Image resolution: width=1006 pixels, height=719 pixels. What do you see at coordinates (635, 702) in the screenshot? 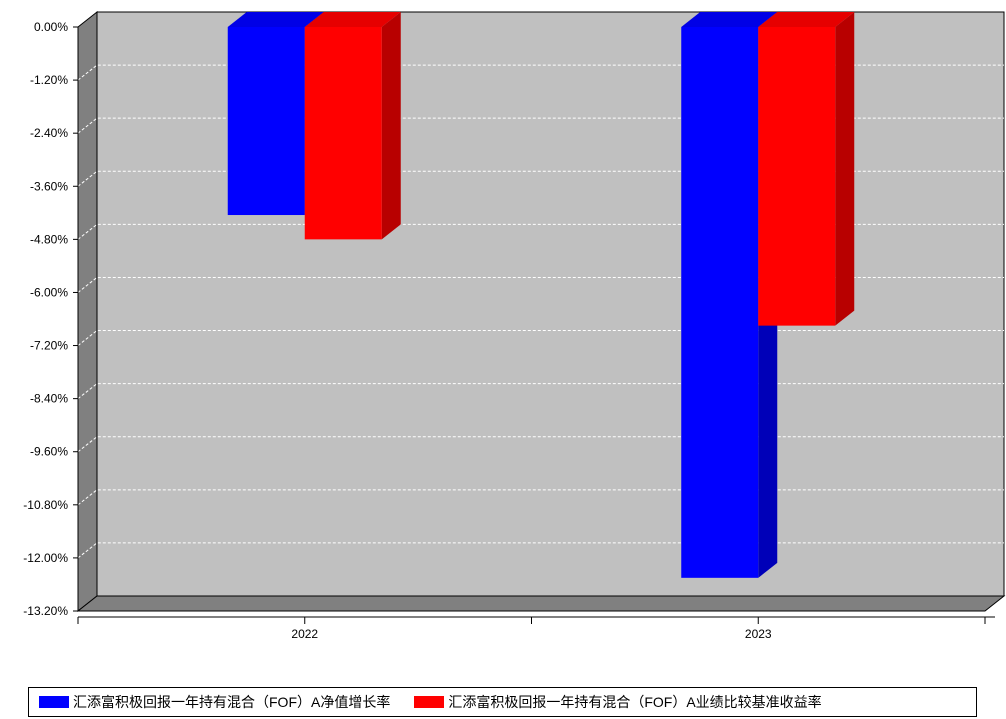
I see `legend-label: 汇添富积极回报一年持有混合（FOF）A业绩比较基准收益率` at bounding box center [635, 702].